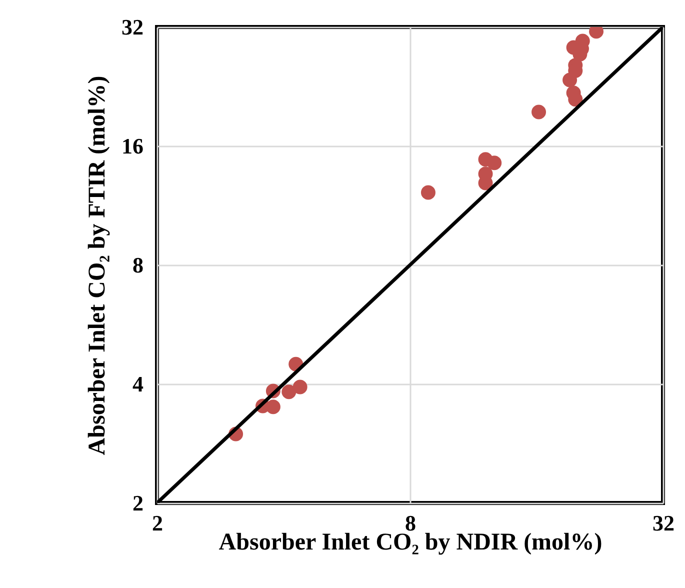 This screenshot has height=588, width=685. I want to click on y-tick-label: 16, so click(133, 146).